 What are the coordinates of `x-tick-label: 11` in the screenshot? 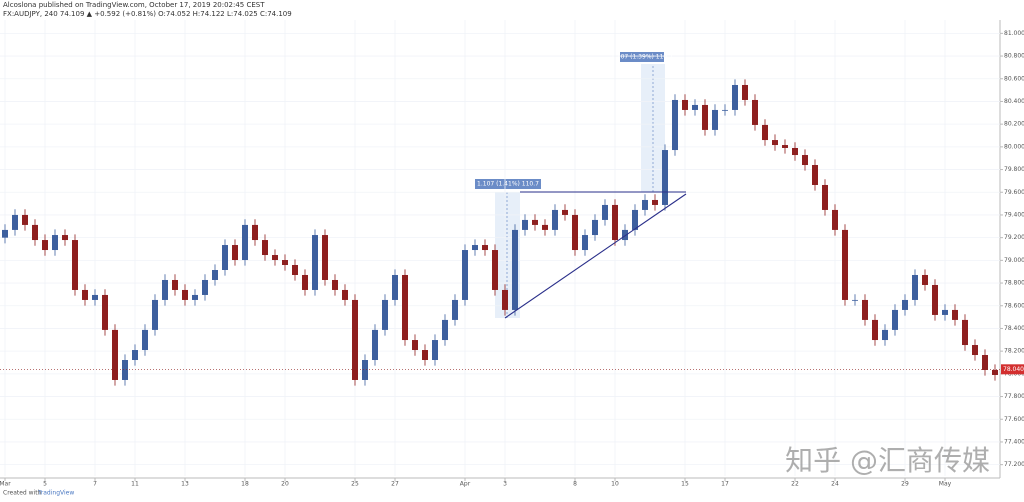 It's located at (135, 484).